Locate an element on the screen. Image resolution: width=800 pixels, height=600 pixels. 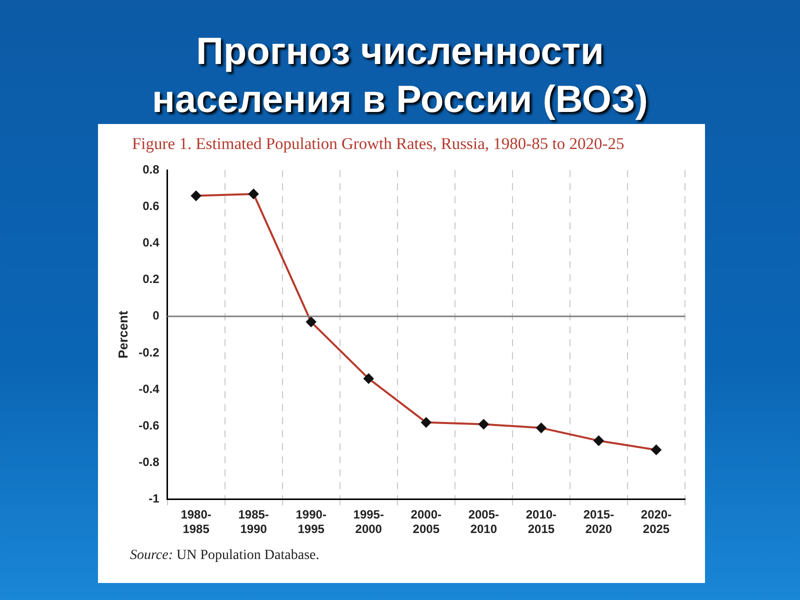
y-tick-label: -0.8 is located at coordinates (149, 461).